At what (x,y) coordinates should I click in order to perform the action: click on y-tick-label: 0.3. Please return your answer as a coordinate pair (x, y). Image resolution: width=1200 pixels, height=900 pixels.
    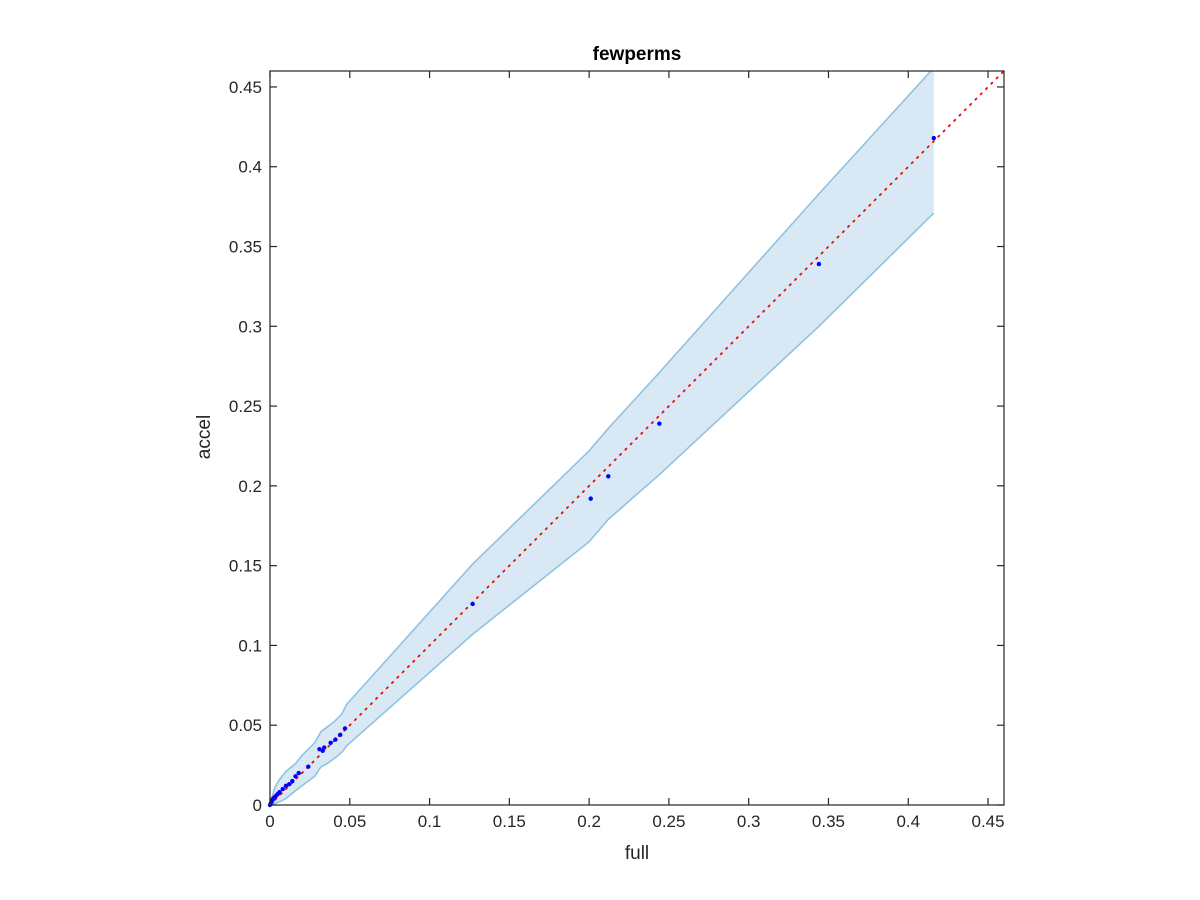
    Looking at the image, I should click on (250, 326).